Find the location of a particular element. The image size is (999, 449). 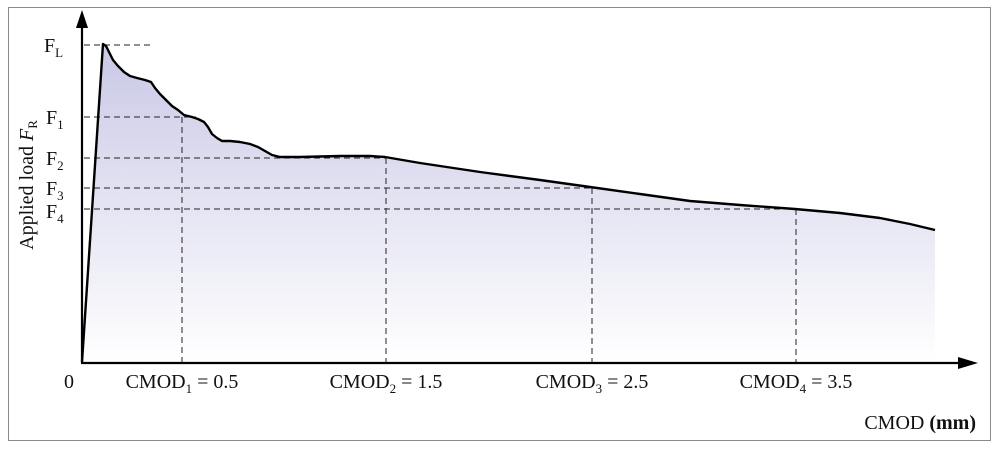

cmod1-label: CMOD1 = 0.5 is located at coordinates (182, 383).